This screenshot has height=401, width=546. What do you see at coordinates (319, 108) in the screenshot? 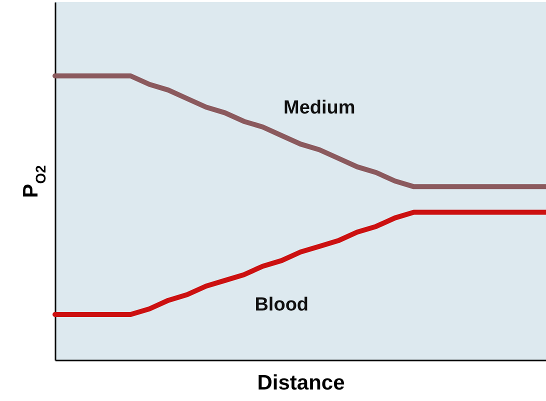
I see `series-label: Medium` at bounding box center [319, 108].